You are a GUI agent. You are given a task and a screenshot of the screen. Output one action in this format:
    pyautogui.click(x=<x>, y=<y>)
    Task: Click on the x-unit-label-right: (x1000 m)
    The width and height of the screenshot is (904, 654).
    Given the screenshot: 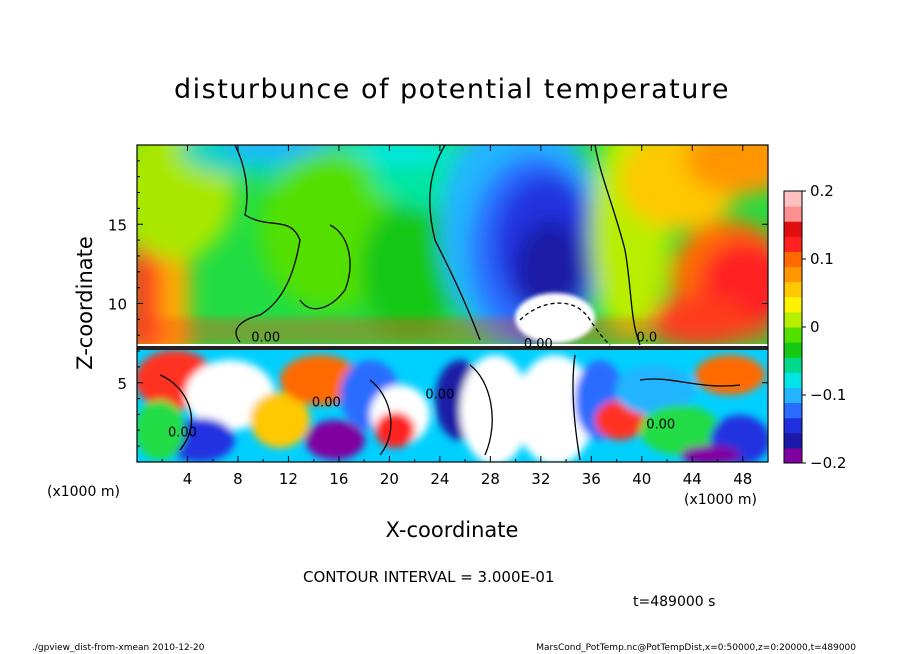 What is the action you would take?
    pyautogui.click(x=720, y=500)
    